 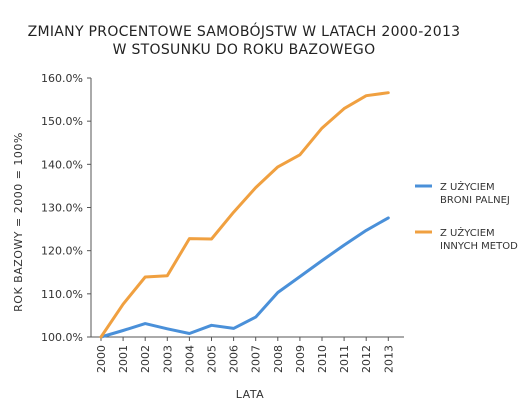 I want to click on x-tick-label: 2011, so click(x=344, y=359).